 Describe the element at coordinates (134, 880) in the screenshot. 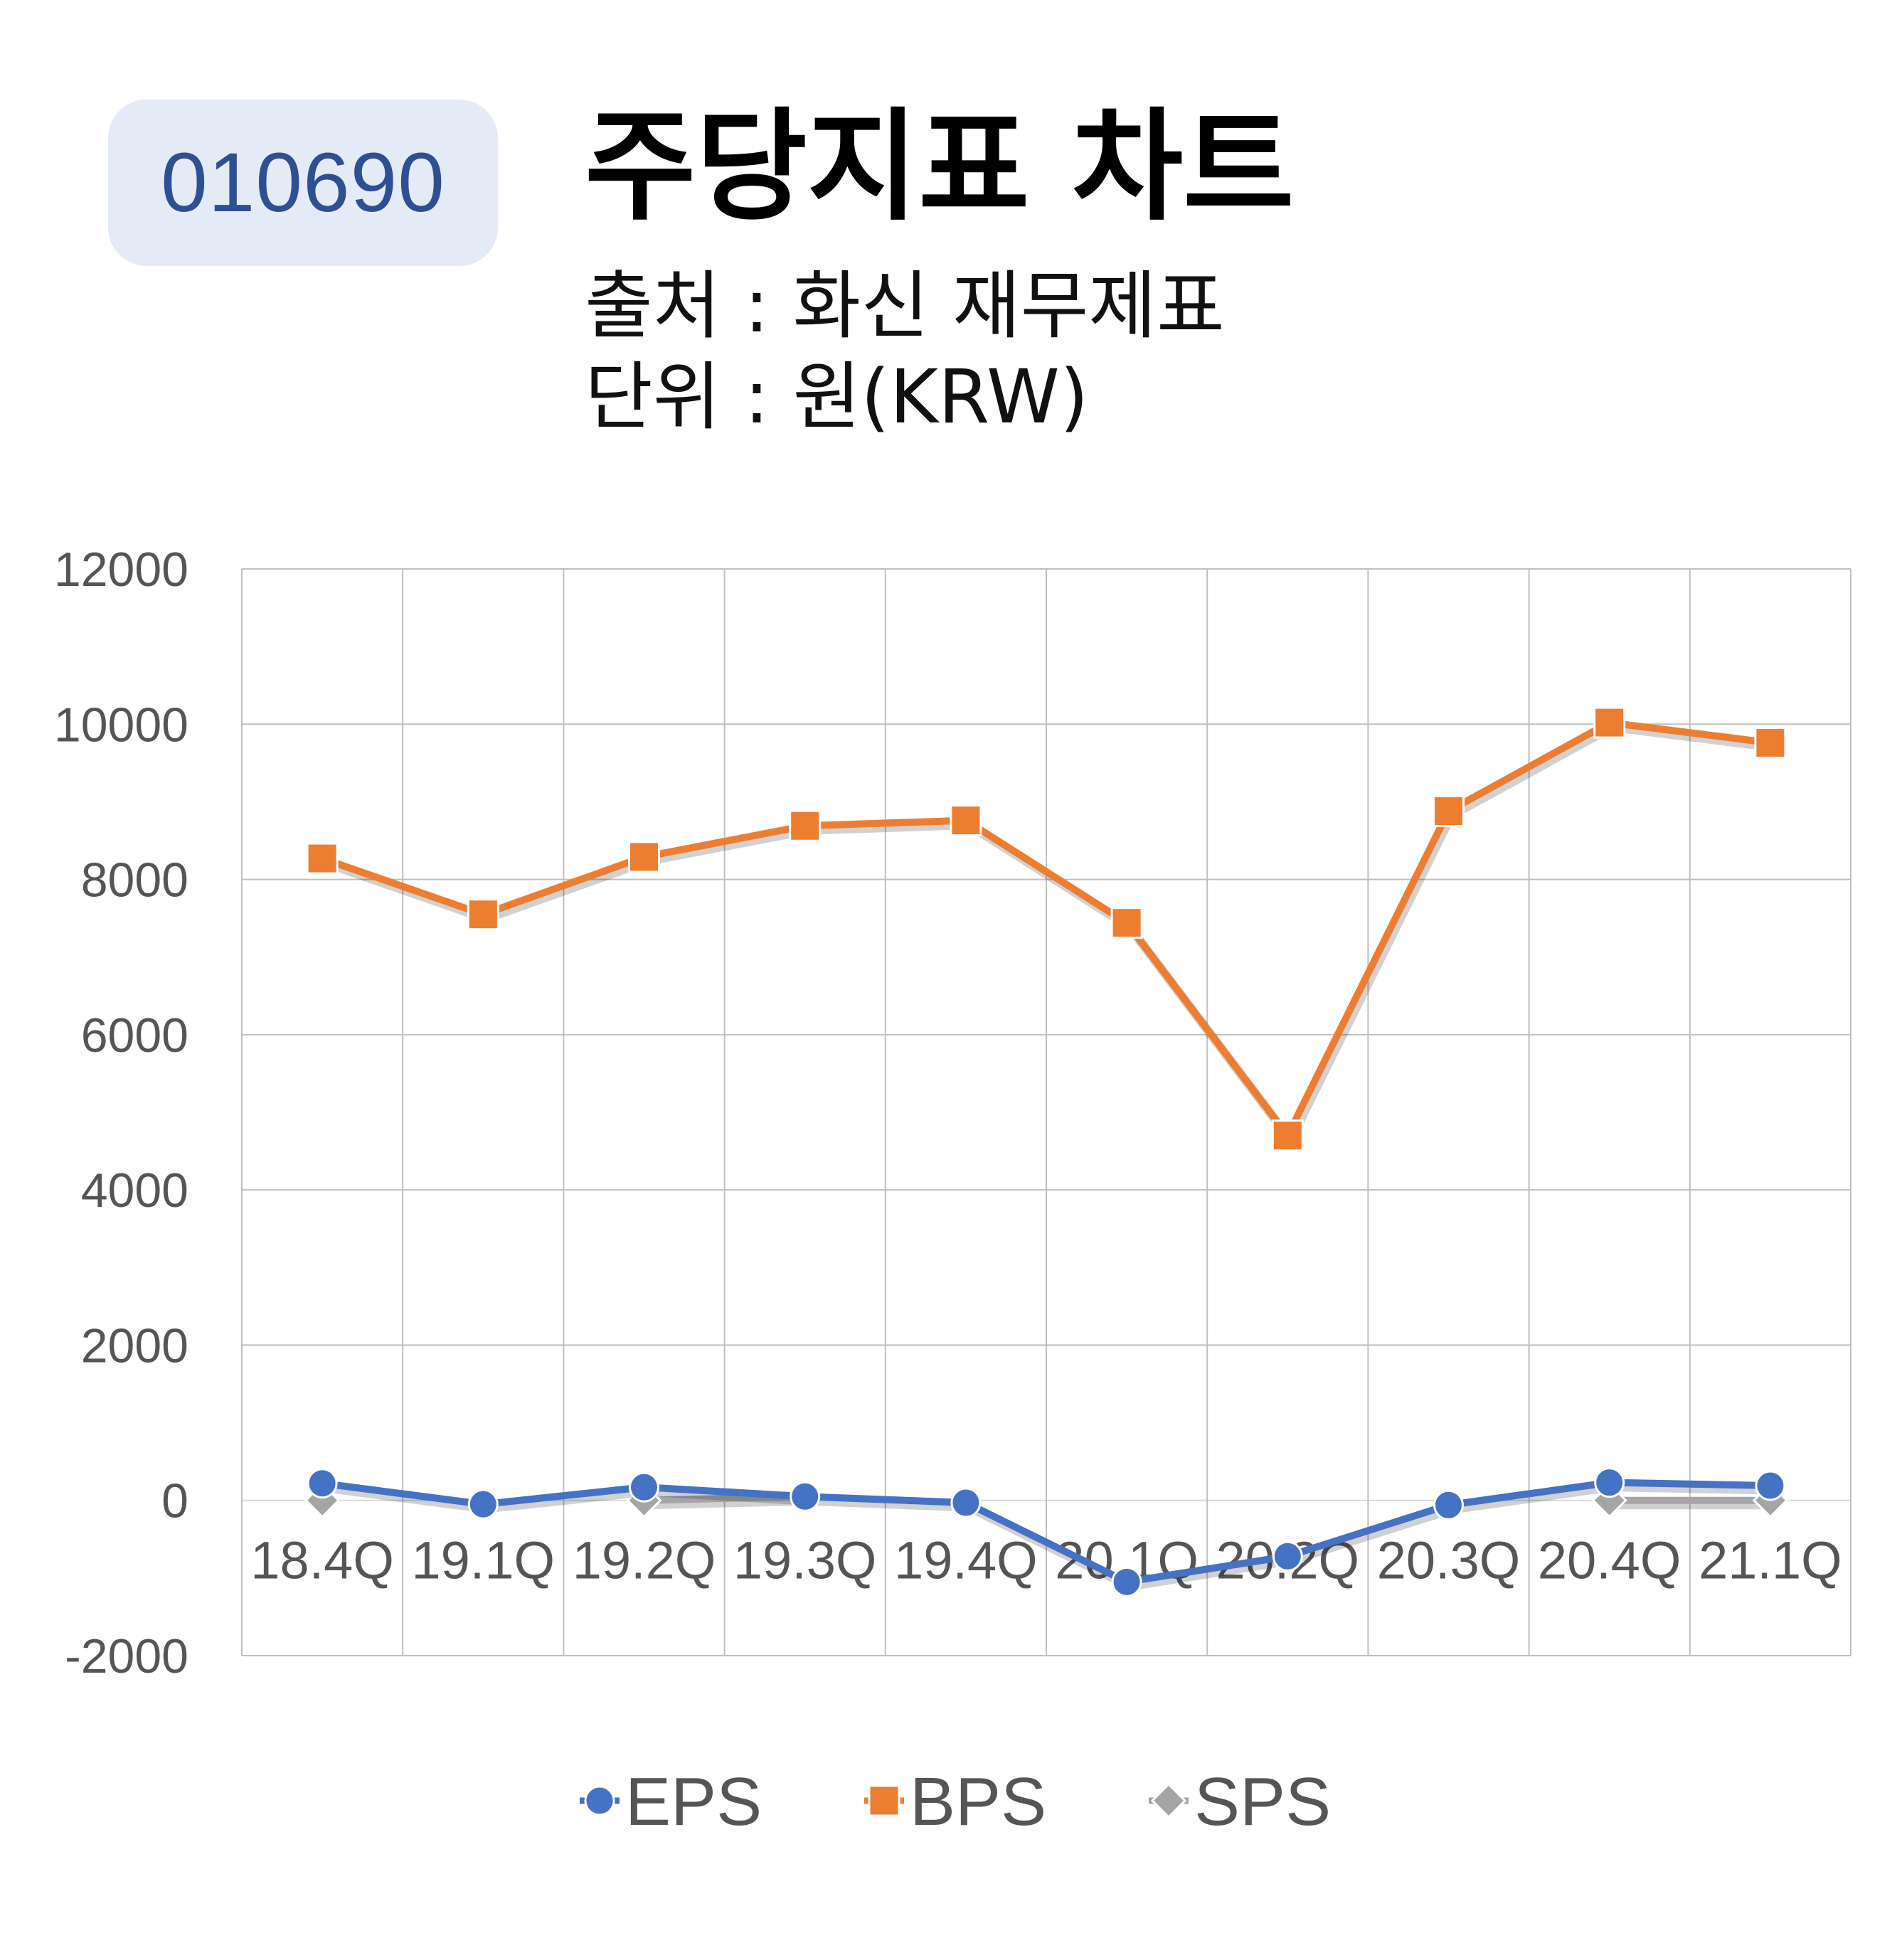

I see `y-tick-label: 8000` at that location.